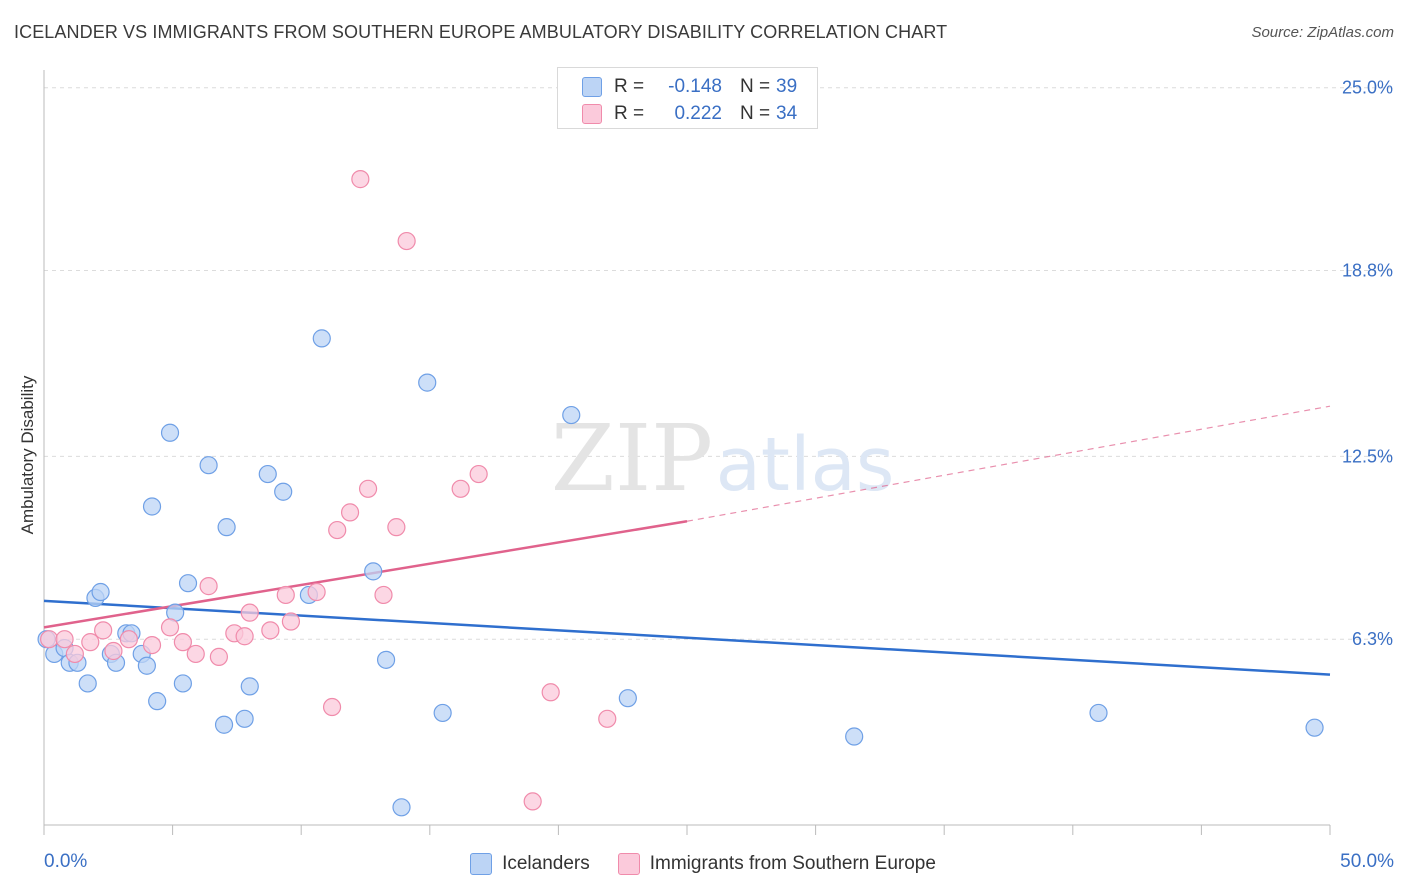  Describe the element at coordinates (787, 86) in the screenshot. I see `n-value: 39` at that location.